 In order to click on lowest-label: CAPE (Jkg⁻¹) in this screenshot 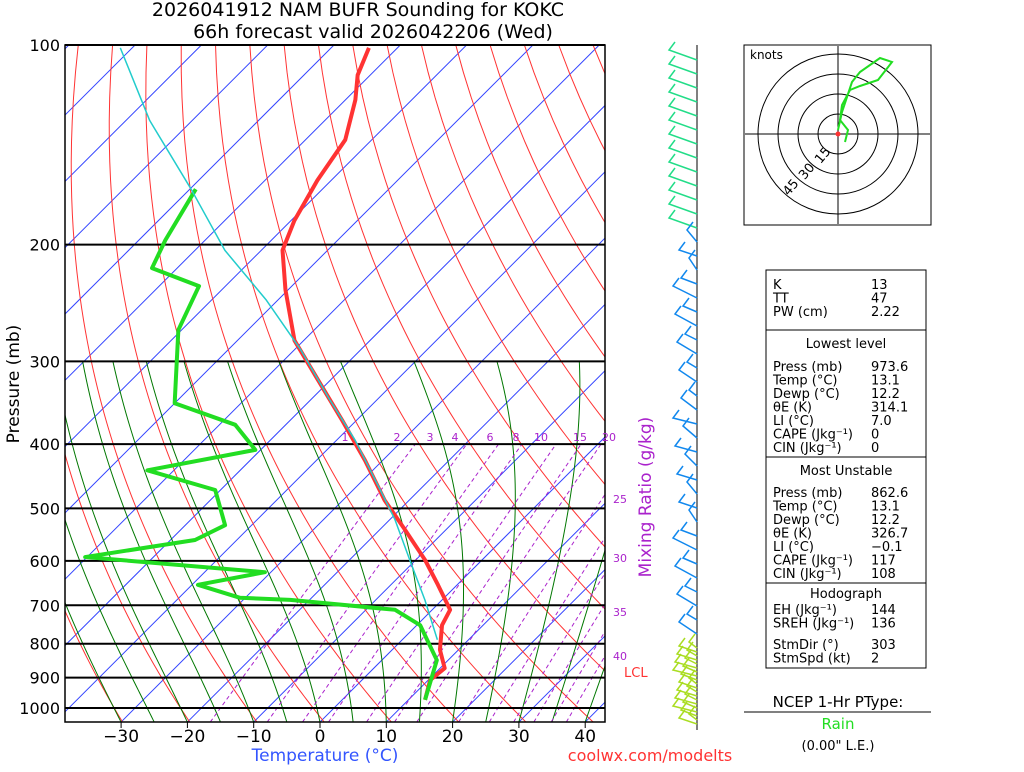, I will do `click(813, 435)`.